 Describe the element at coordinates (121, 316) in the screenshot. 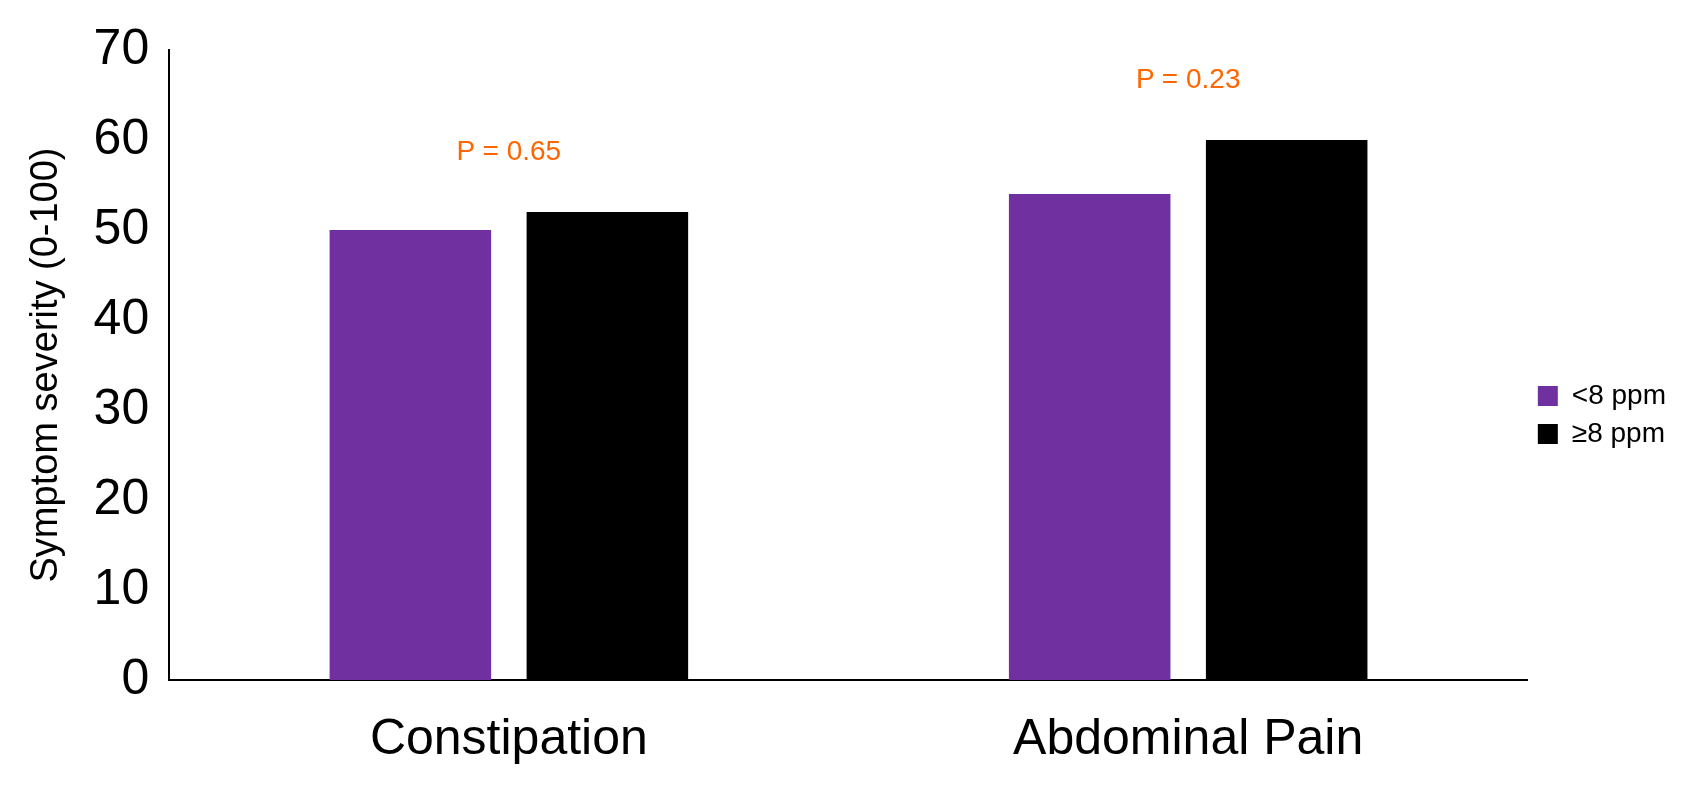

I see `y-tick-label: 40` at that location.